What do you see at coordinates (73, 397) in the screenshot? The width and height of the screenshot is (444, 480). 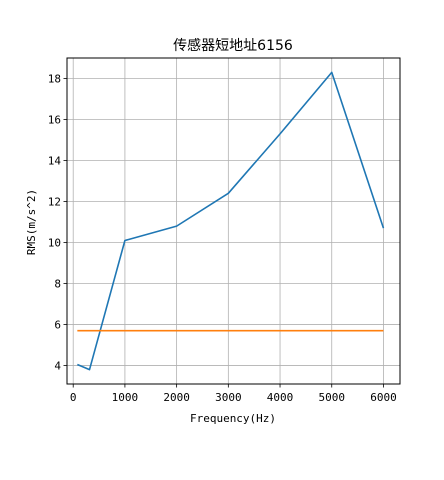 I see `x-tick-label: 0` at bounding box center [73, 397].